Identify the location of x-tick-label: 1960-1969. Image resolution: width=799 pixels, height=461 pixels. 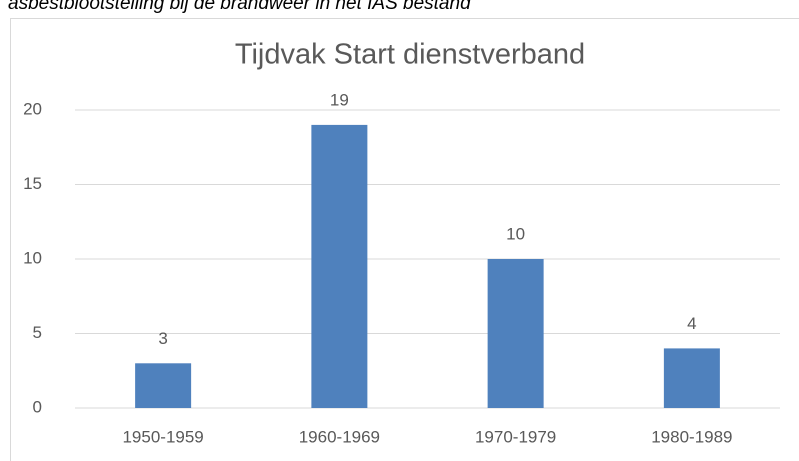
(339, 436).